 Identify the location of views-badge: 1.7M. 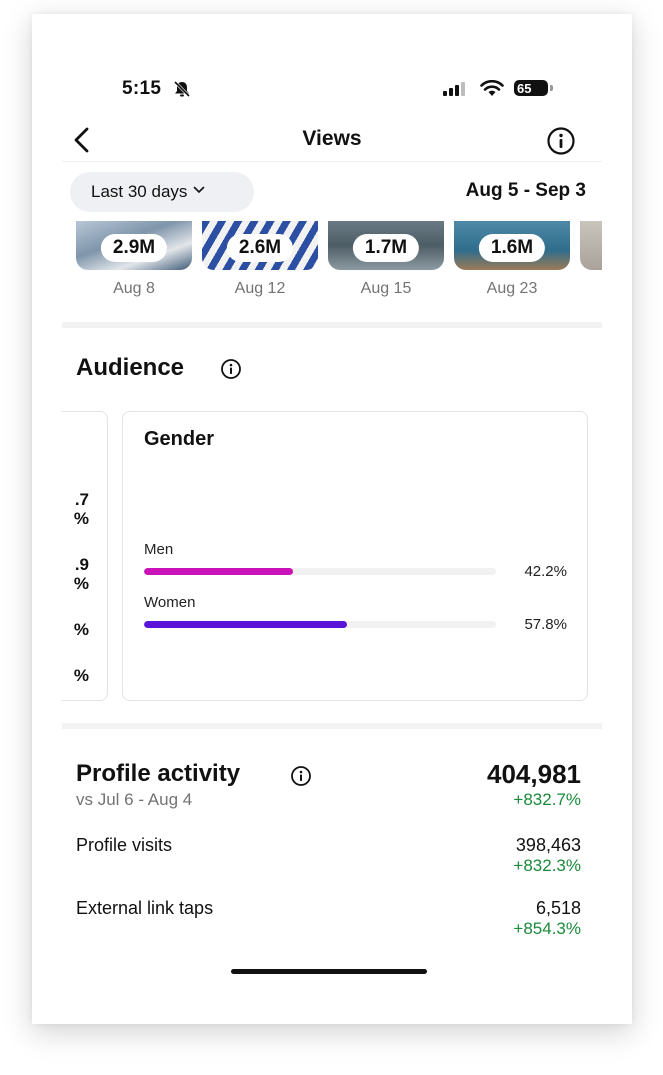
(386, 248).